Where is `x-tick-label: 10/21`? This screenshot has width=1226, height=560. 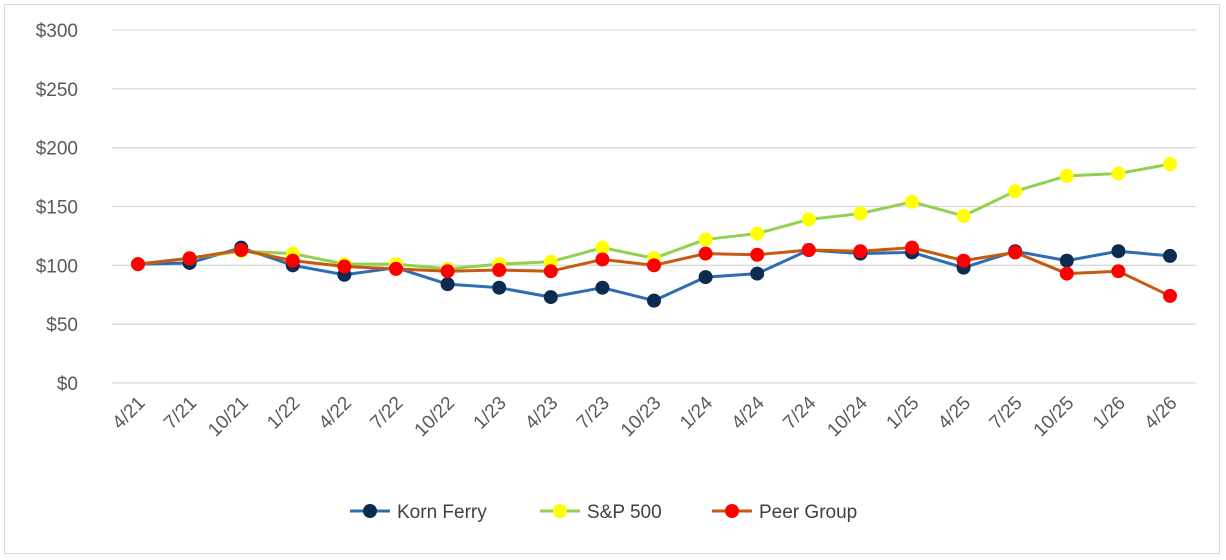
x-tick-label: 10/21 is located at coordinates (228, 417).